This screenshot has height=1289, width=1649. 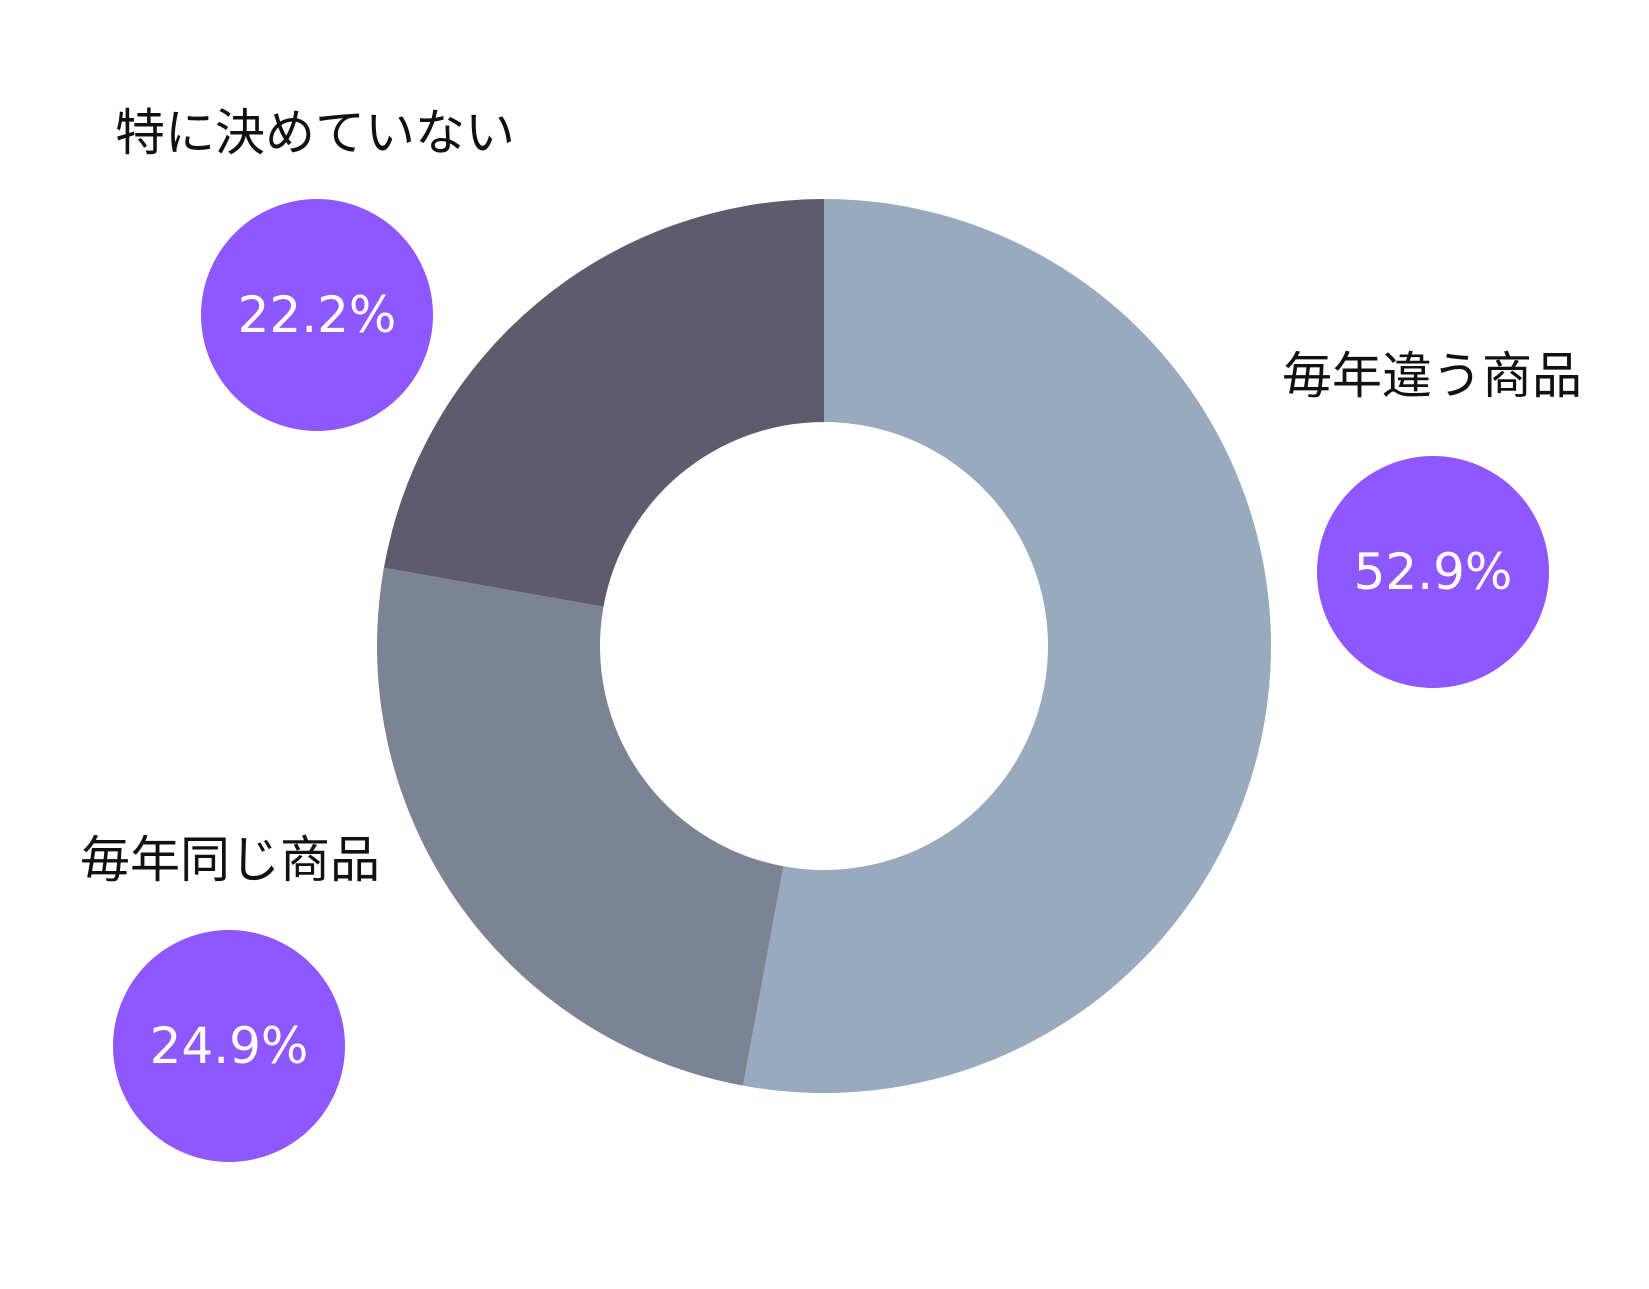 I want to click on value-label-1: 52.9%, so click(x=1433, y=572).